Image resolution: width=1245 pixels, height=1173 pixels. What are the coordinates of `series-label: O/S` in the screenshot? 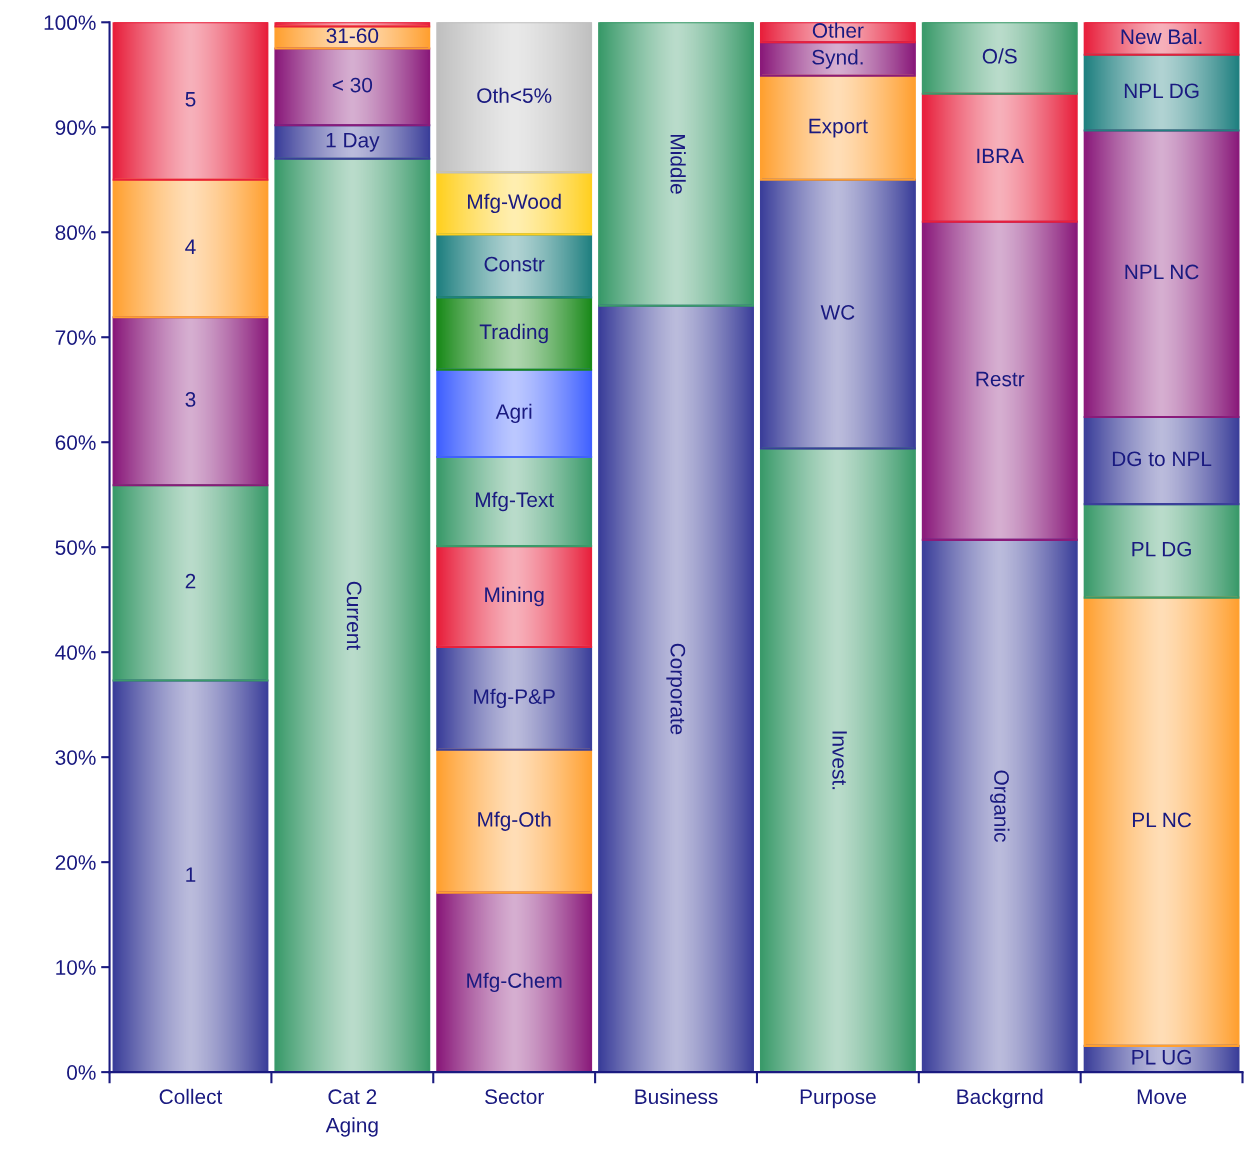 It's located at (999, 56).